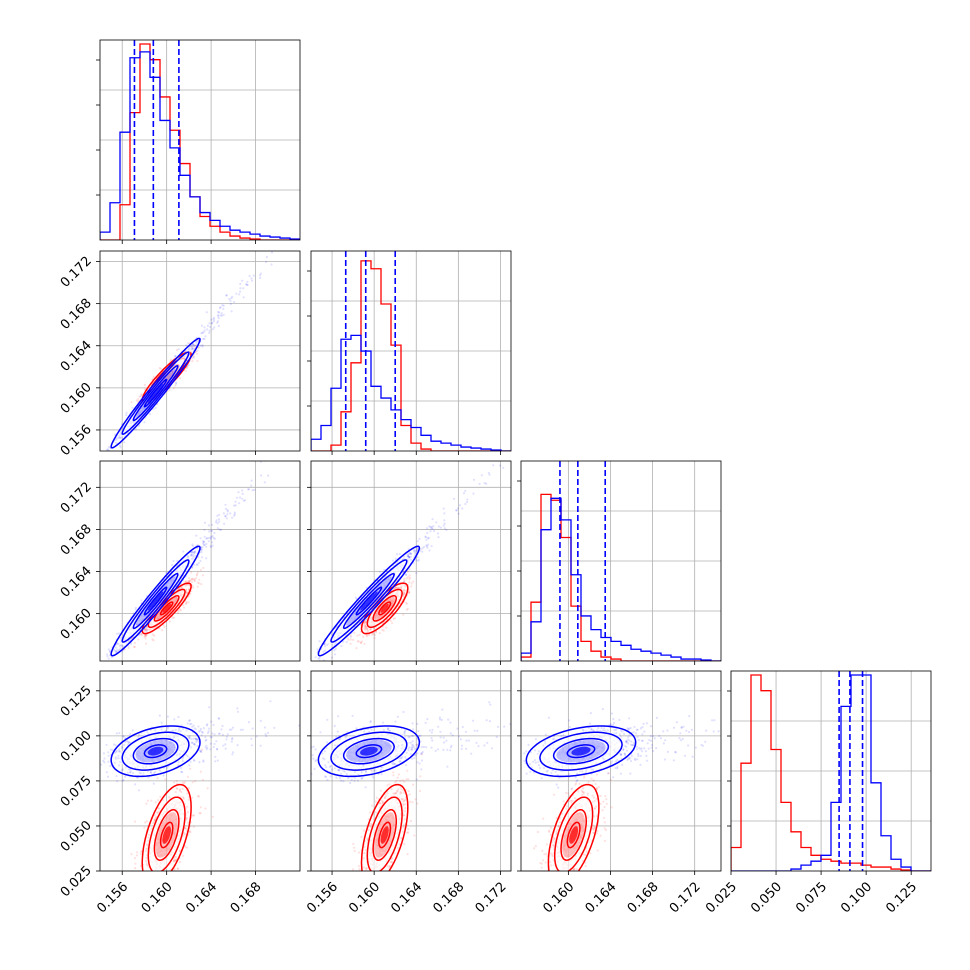 Image resolution: width=970 pixels, height=970 pixels. I want to click on panel-frame, so click(411, 561).